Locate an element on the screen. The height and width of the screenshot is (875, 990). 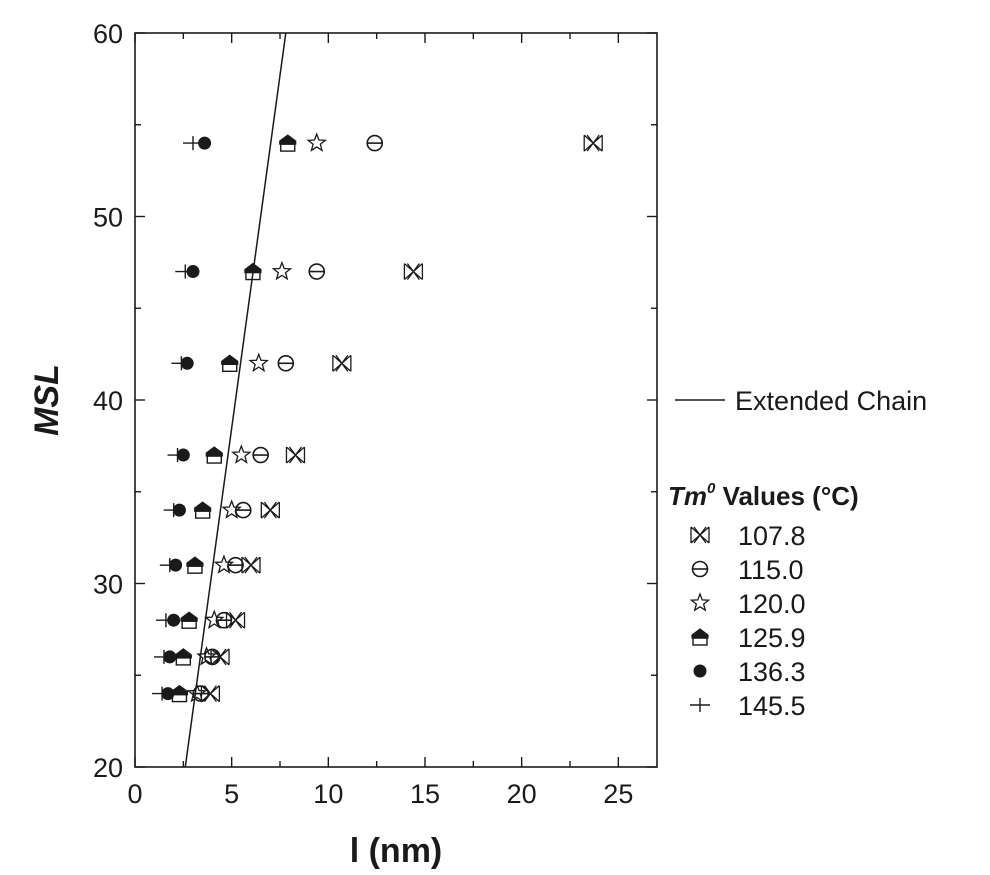
x-axis-title: l (nm) is located at coordinates (396, 851).